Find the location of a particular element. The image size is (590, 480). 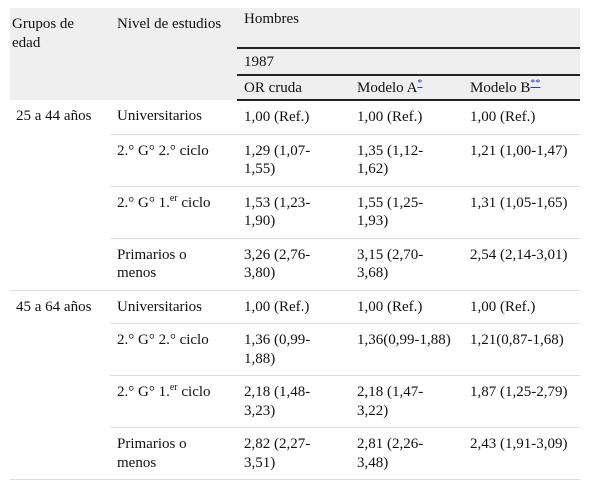

value-cell: 1,36 (0,99-1,88) is located at coordinates (293, 349).